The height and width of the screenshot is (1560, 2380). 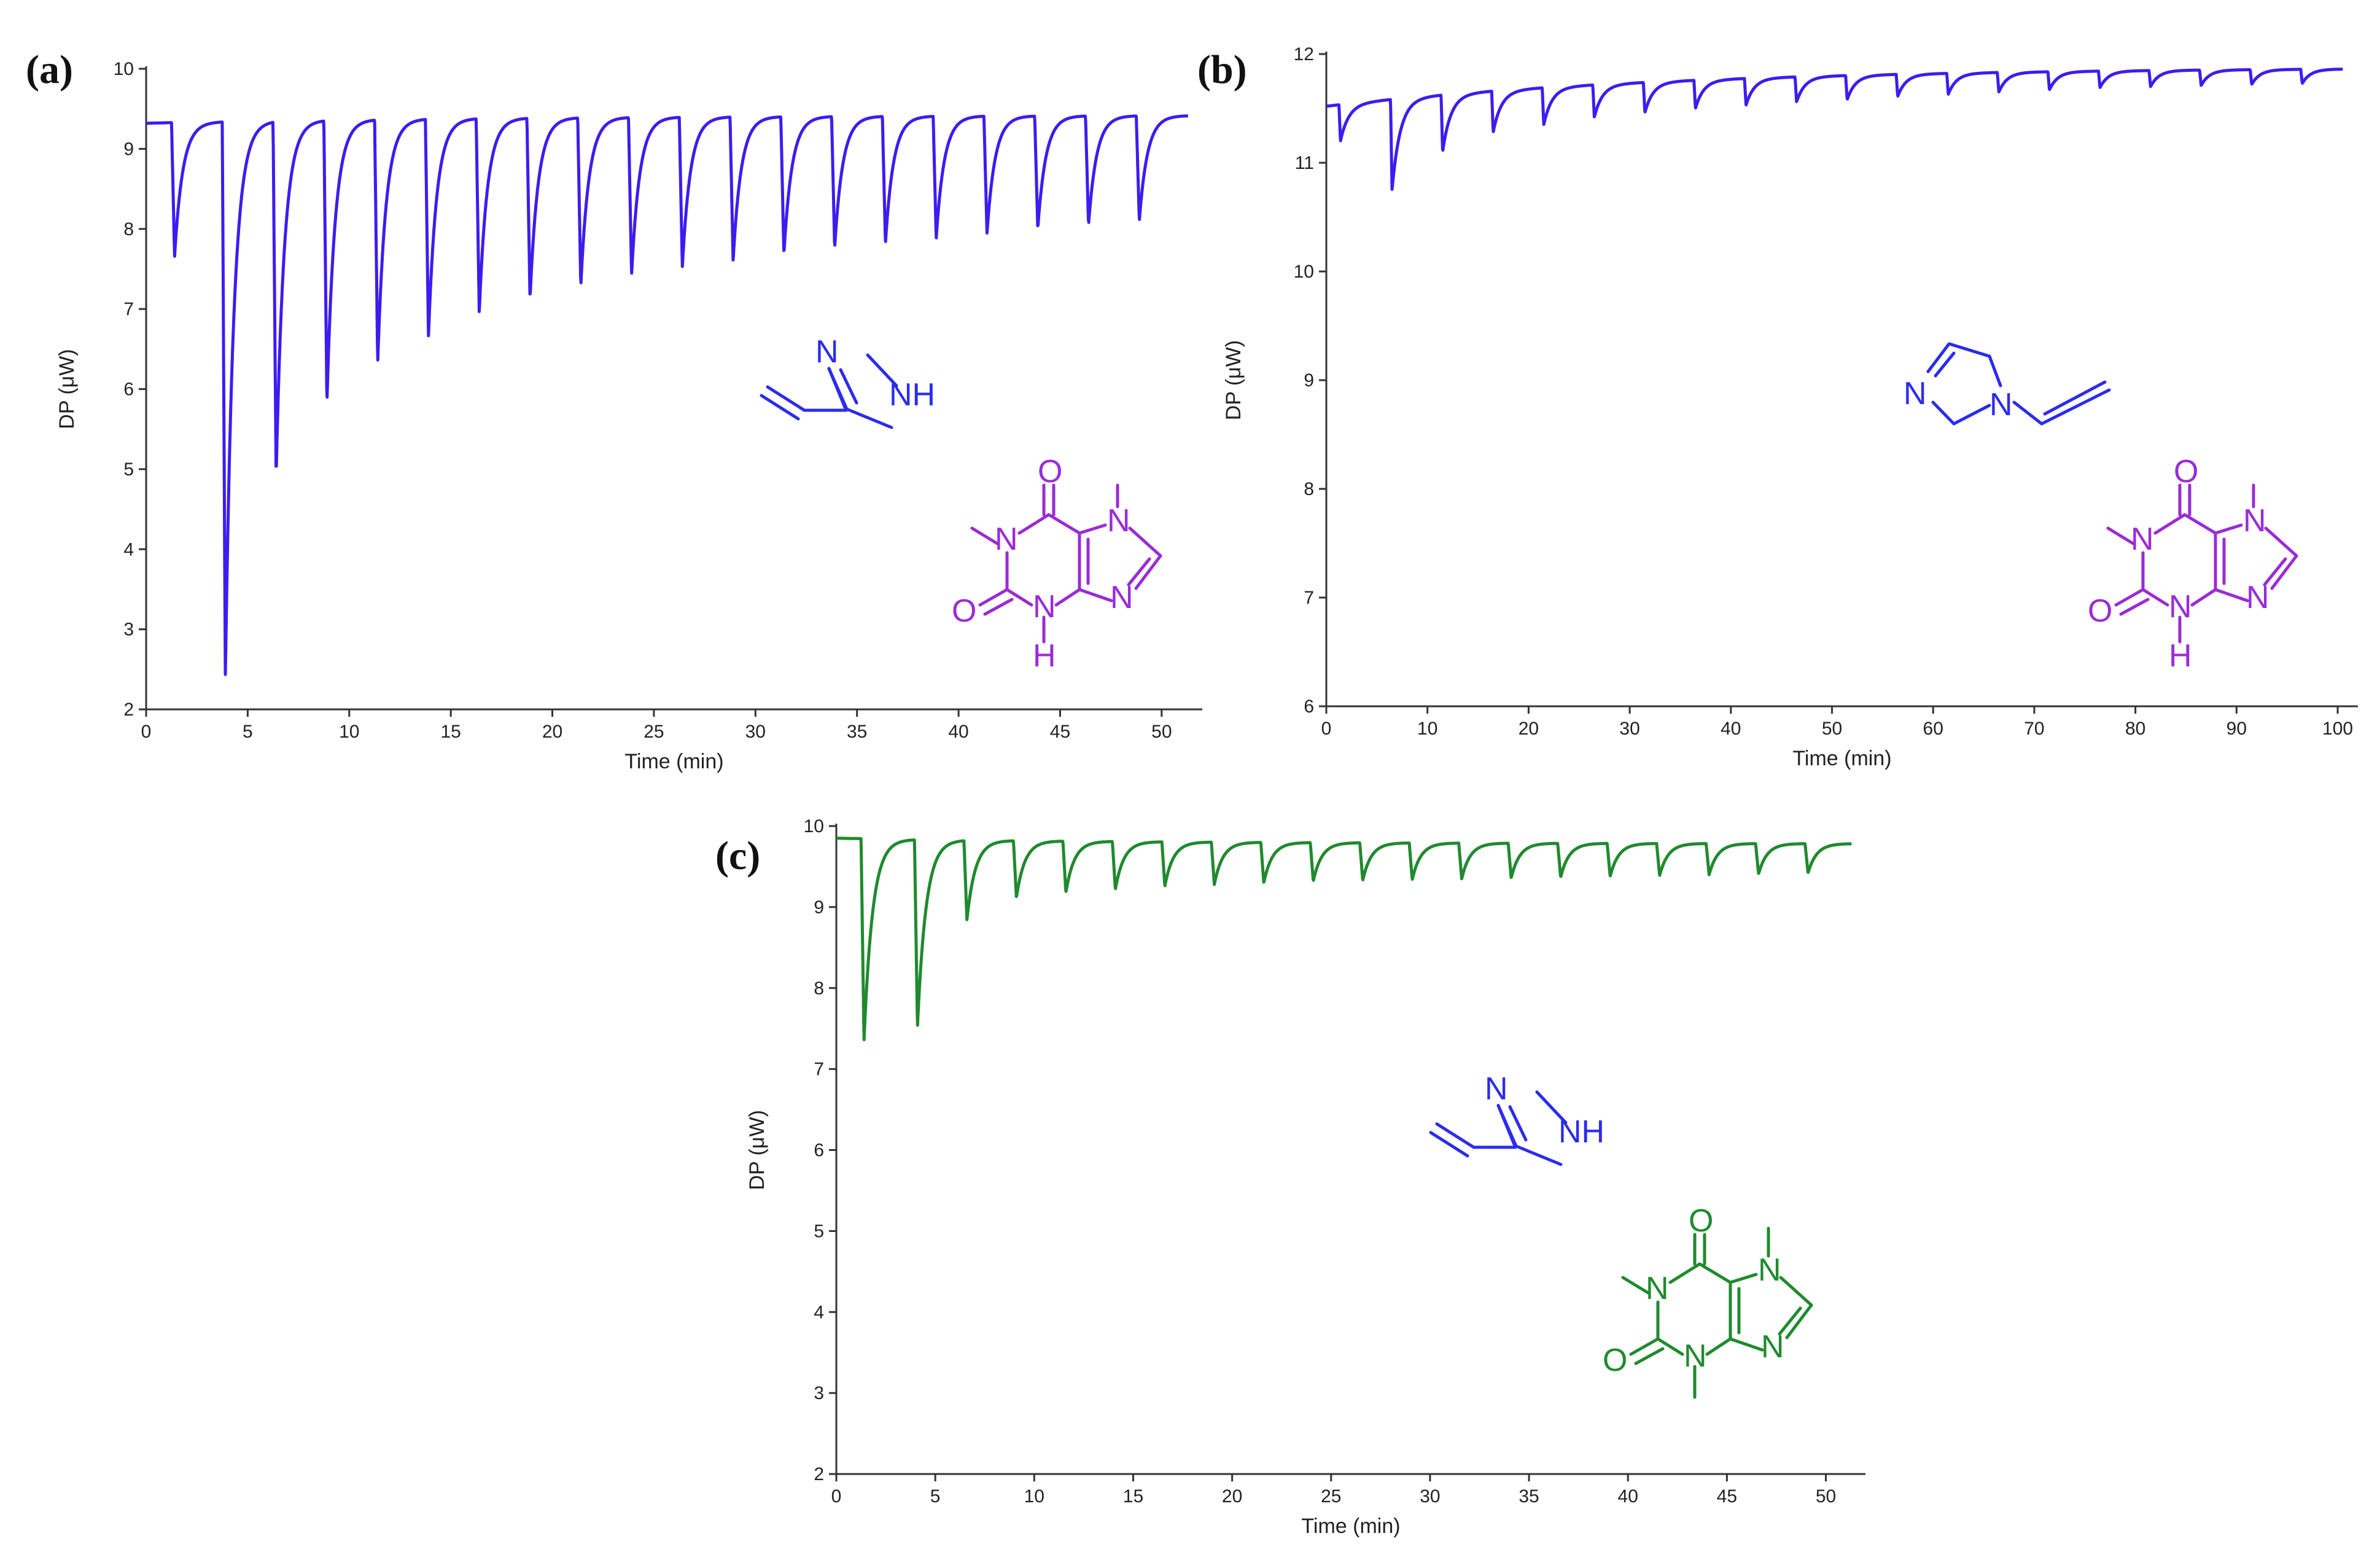 What do you see at coordinates (1060, 732) in the screenshot?
I see `x-tick-label: 45` at bounding box center [1060, 732].